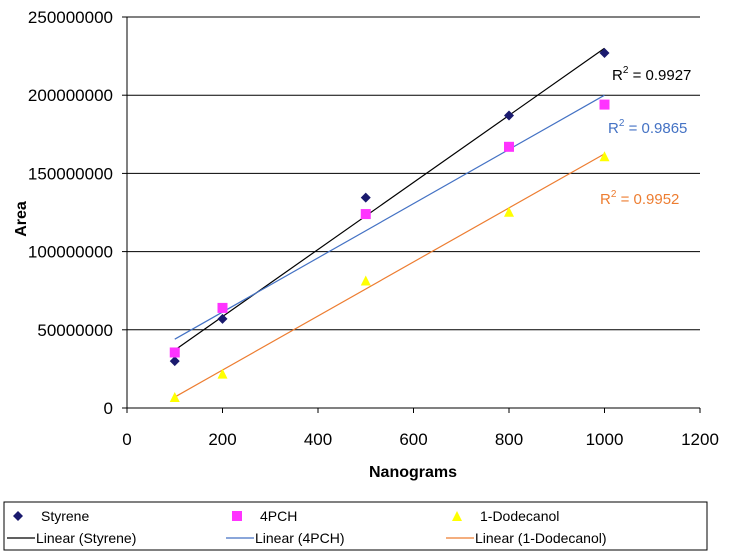 The image size is (738, 552). What do you see at coordinates (86, 538) in the screenshot?
I see `legend-entry: Linear (Styrene)` at bounding box center [86, 538].